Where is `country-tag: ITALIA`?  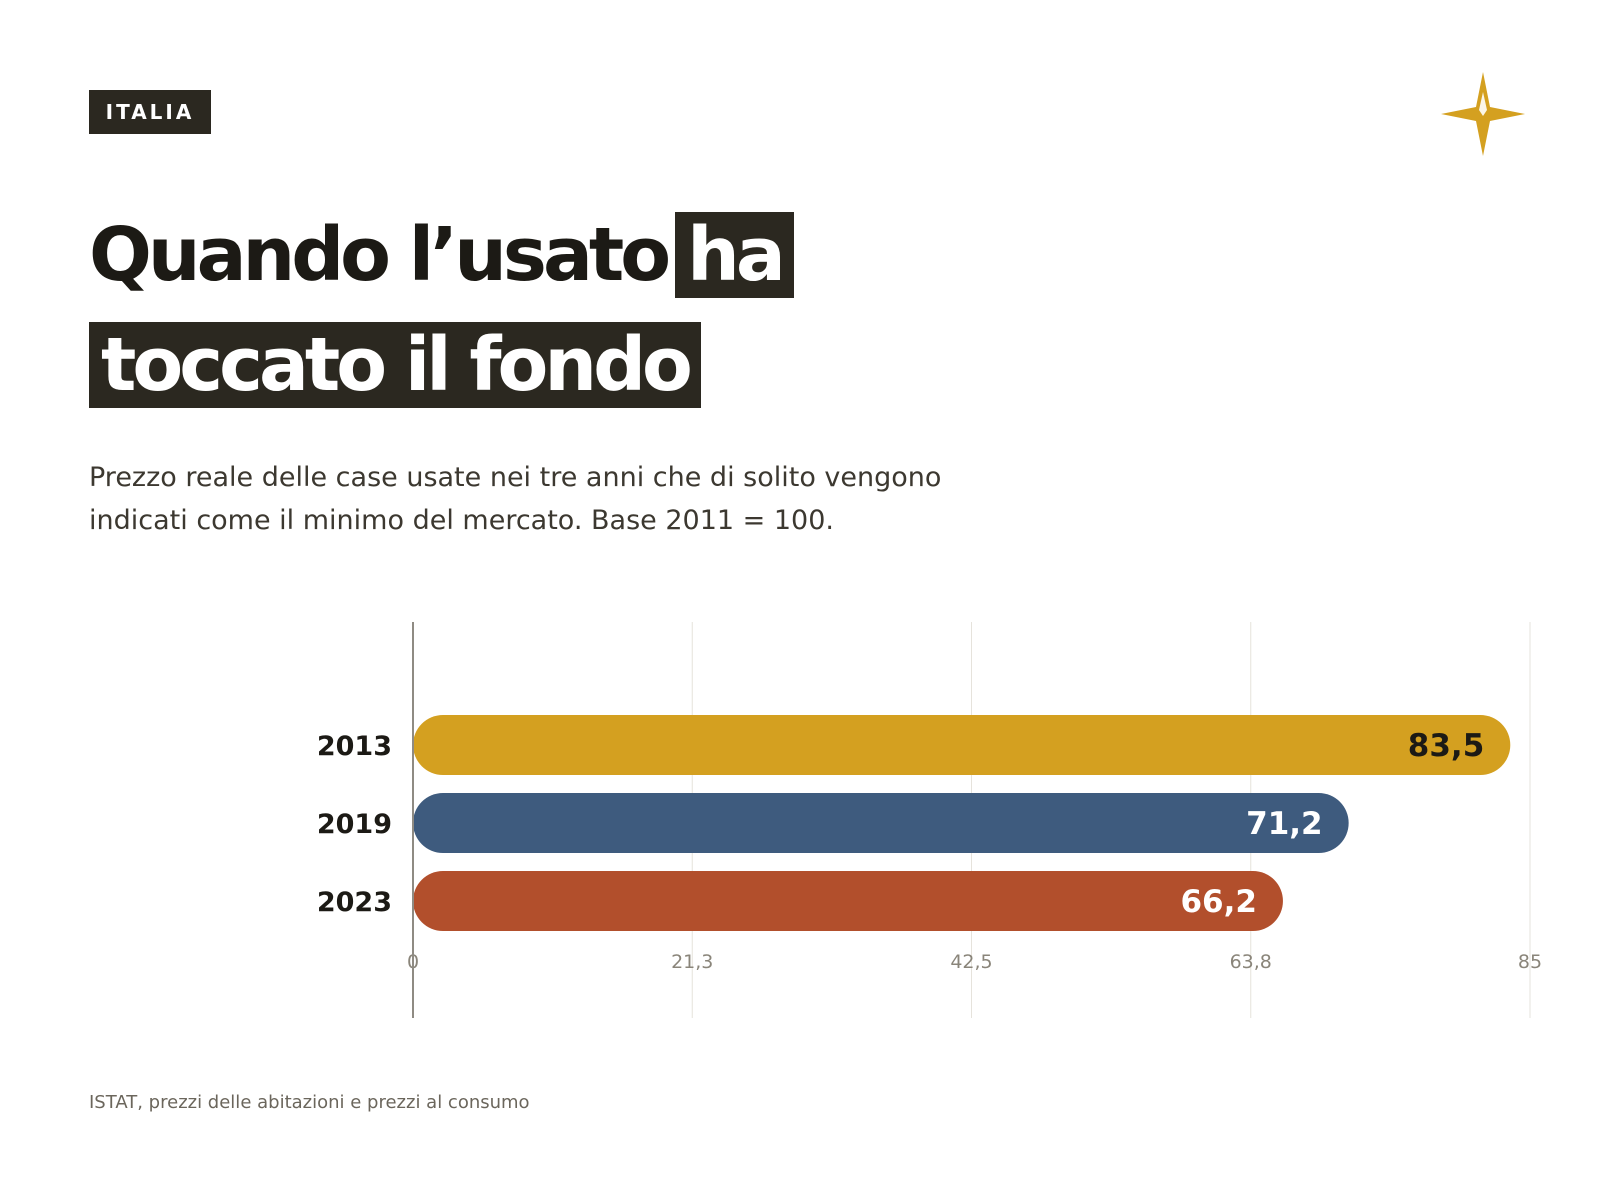 country-tag: ITALIA is located at coordinates (150, 112).